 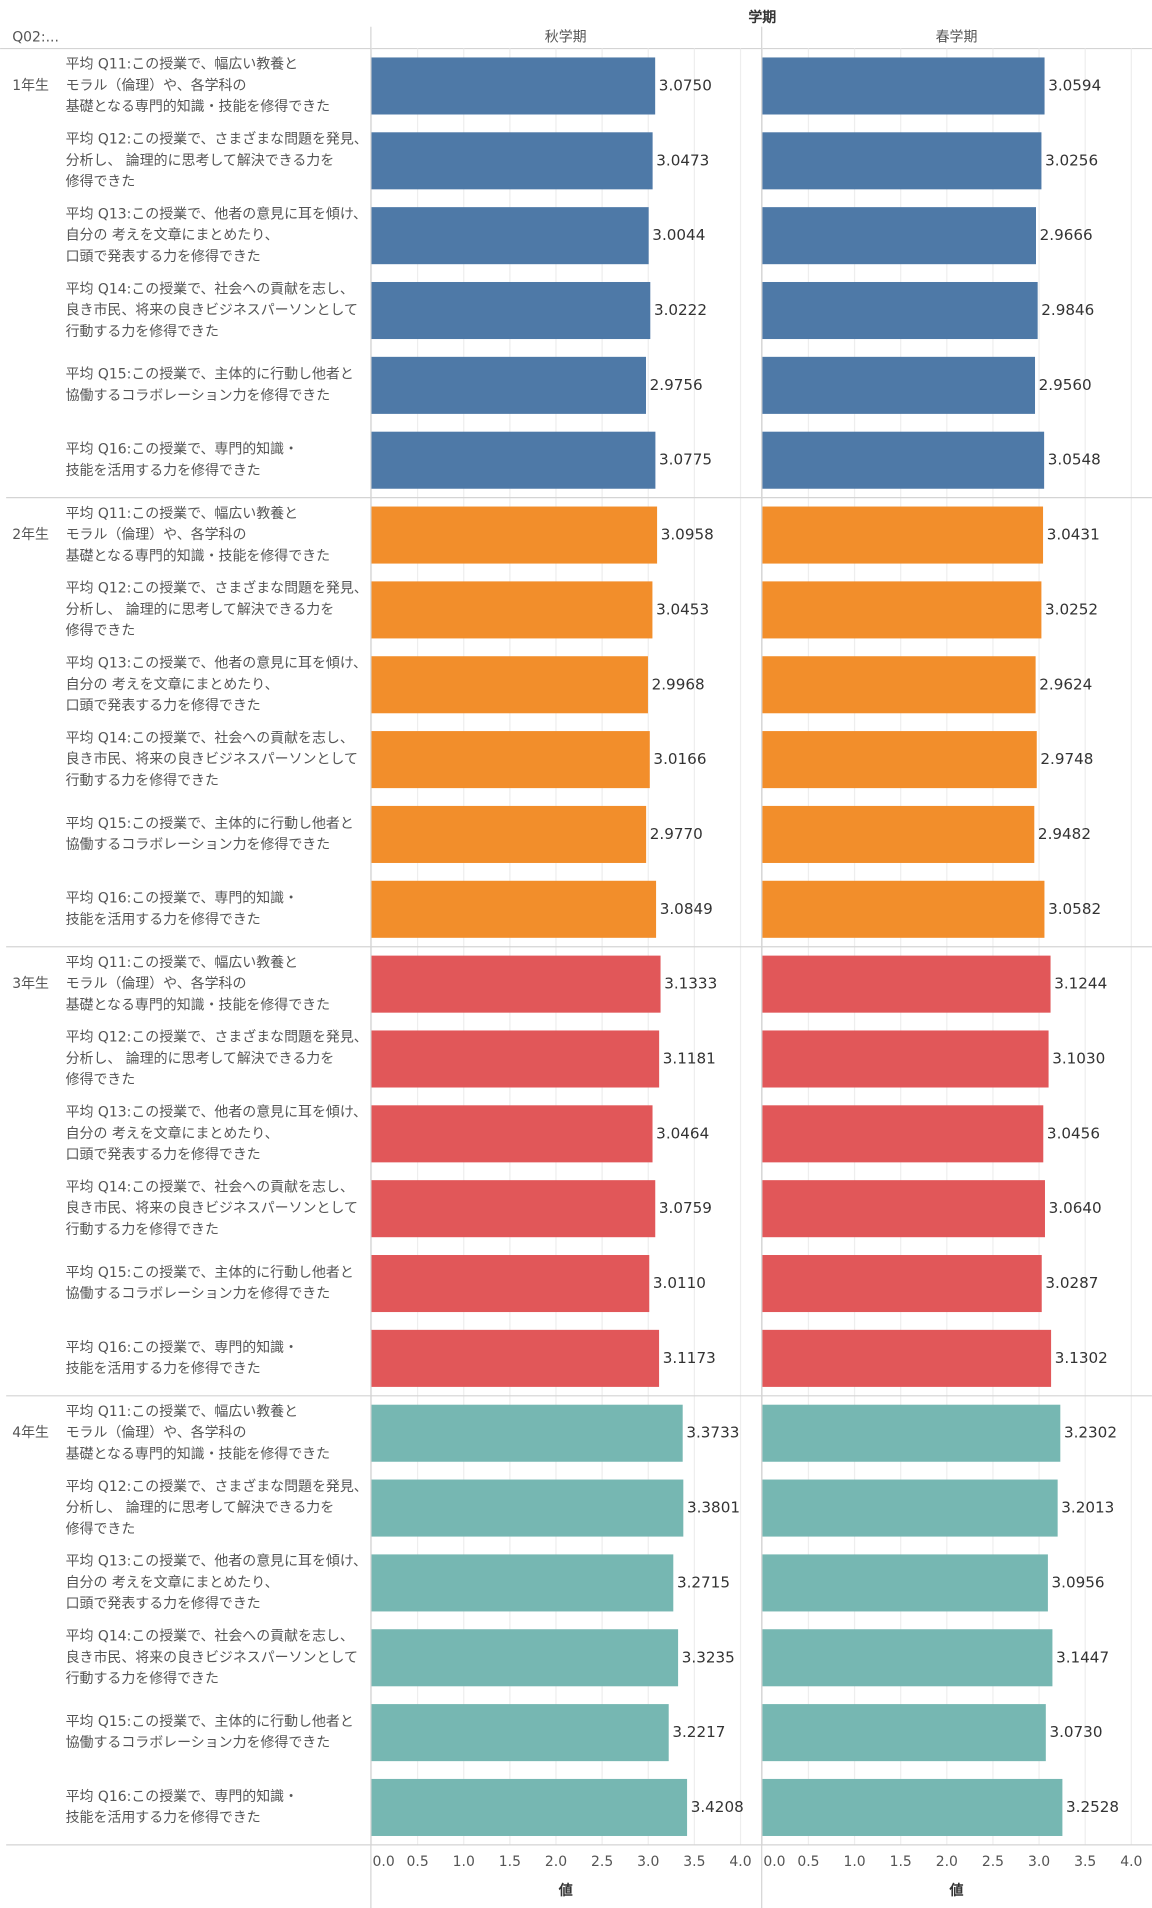 I want to click on category-label: 平均 Q11:この授業で、幅広い教養と, so click(x=182, y=962).